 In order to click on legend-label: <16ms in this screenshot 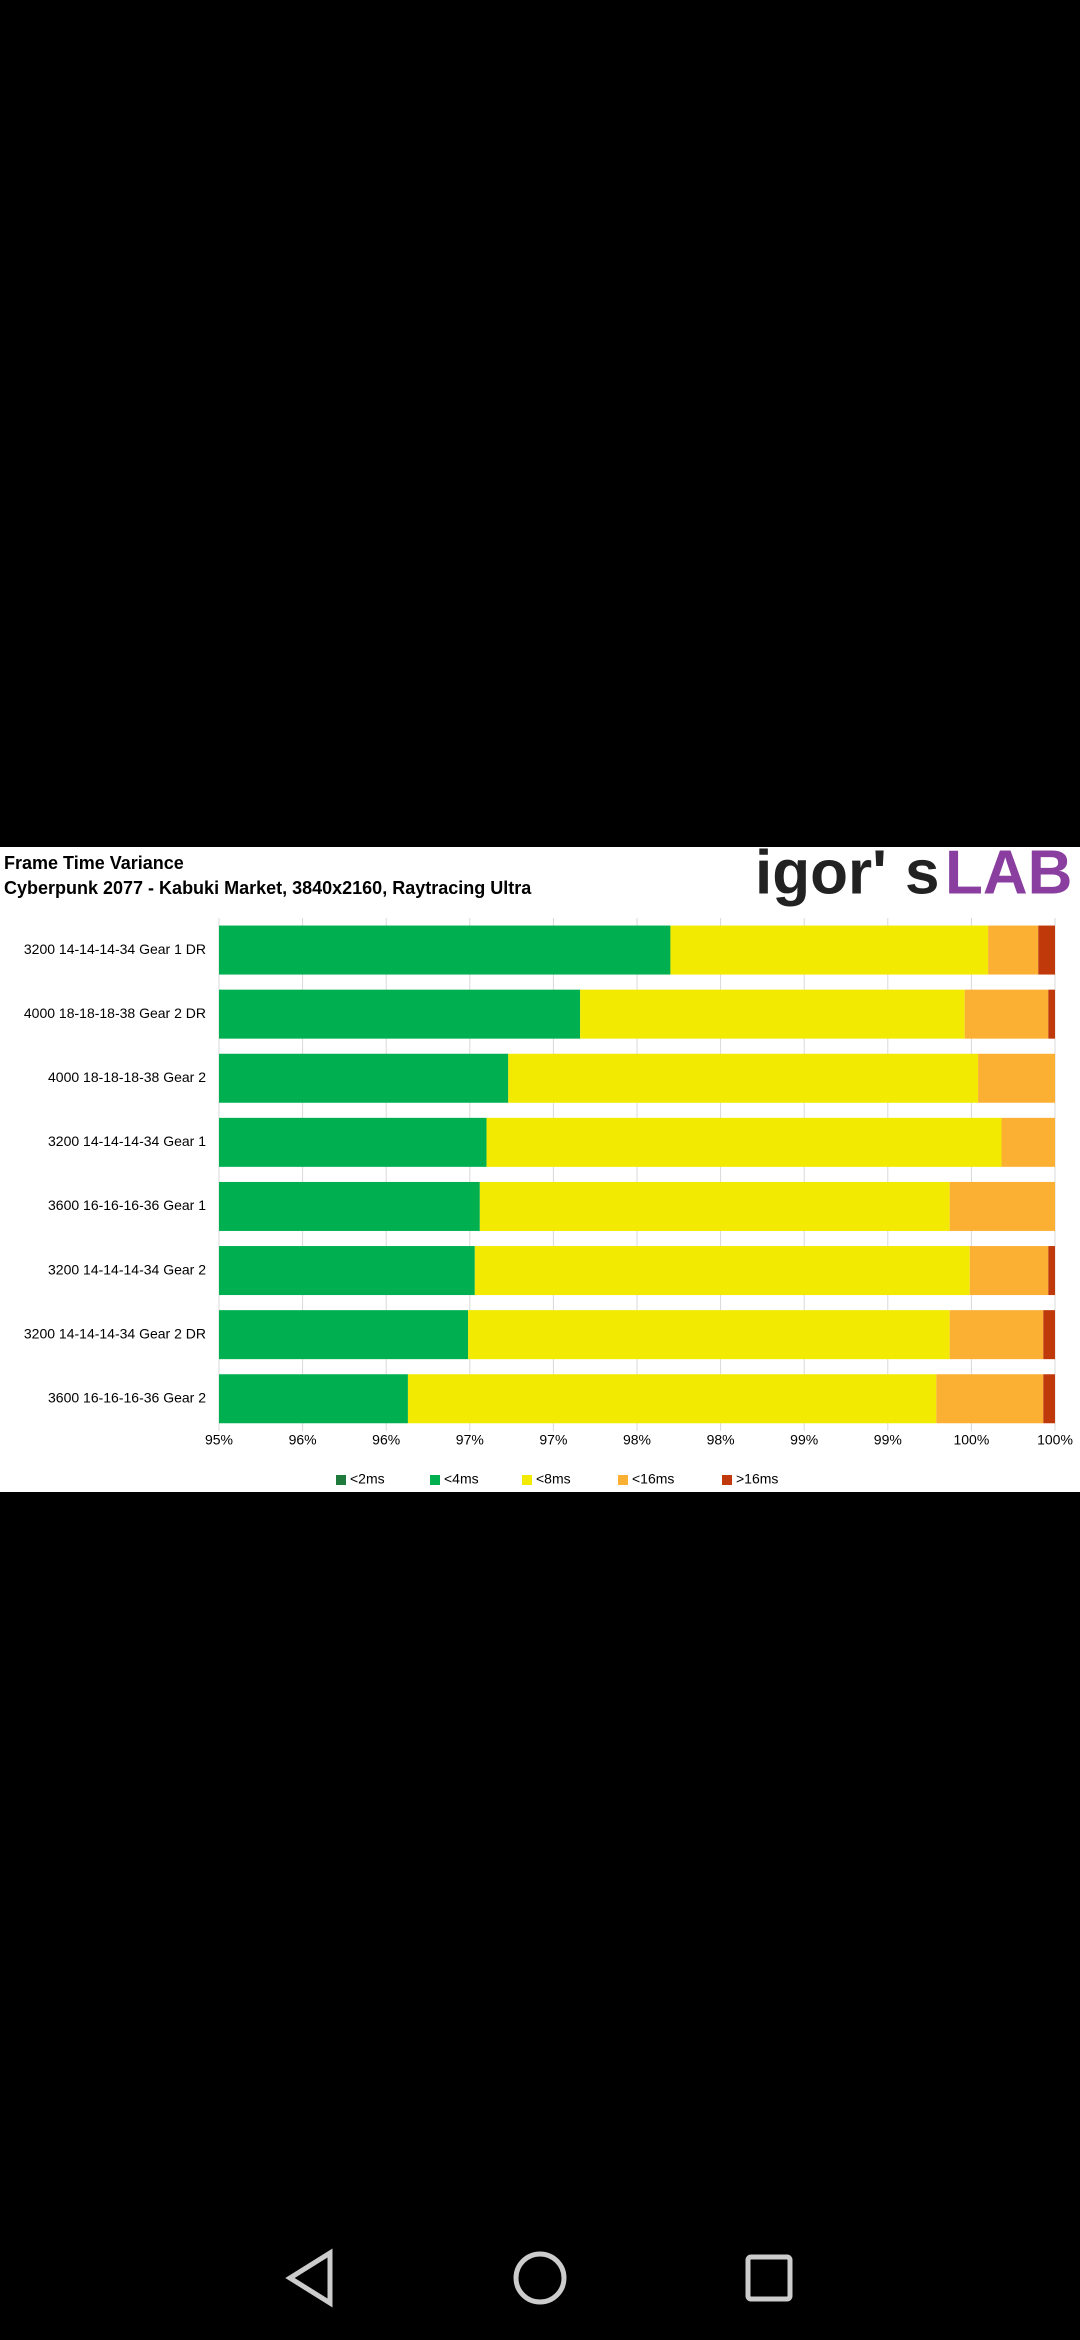, I will do `click(653, 1479)`.